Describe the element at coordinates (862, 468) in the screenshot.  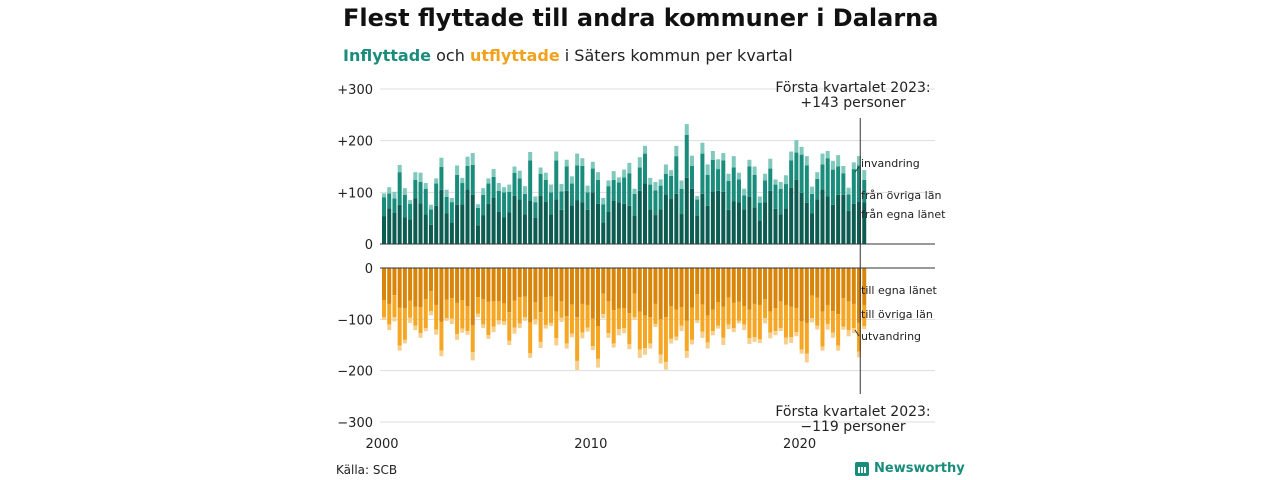
I see `newsworthy-icon` at that location.